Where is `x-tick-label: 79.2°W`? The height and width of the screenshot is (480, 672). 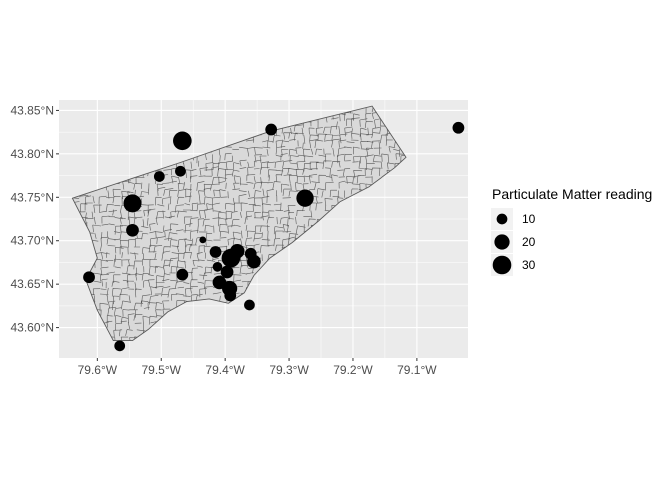 x-tick-label: 79.2°W is located at coordinates (353, 370).